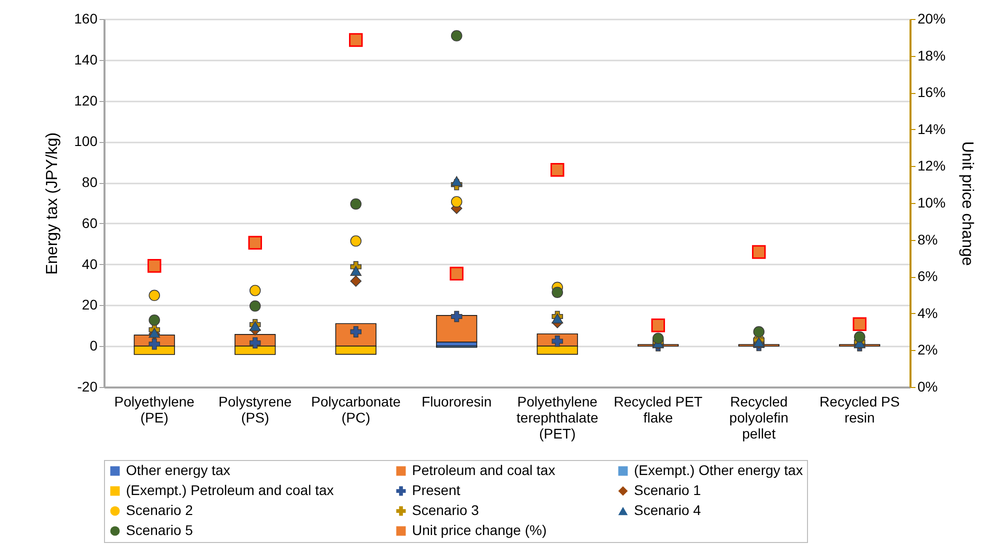 The height and width of the screenshot is (558, 998). I want to click on y2-tick-label: 12%, so click(932, 166).